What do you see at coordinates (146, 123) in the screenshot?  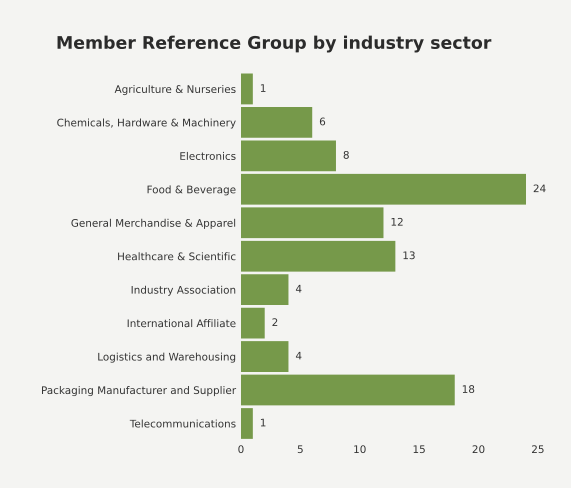 I see `y-tick-label: Chemicals, Hardware & Machinery` at bounding box center [146, 123].